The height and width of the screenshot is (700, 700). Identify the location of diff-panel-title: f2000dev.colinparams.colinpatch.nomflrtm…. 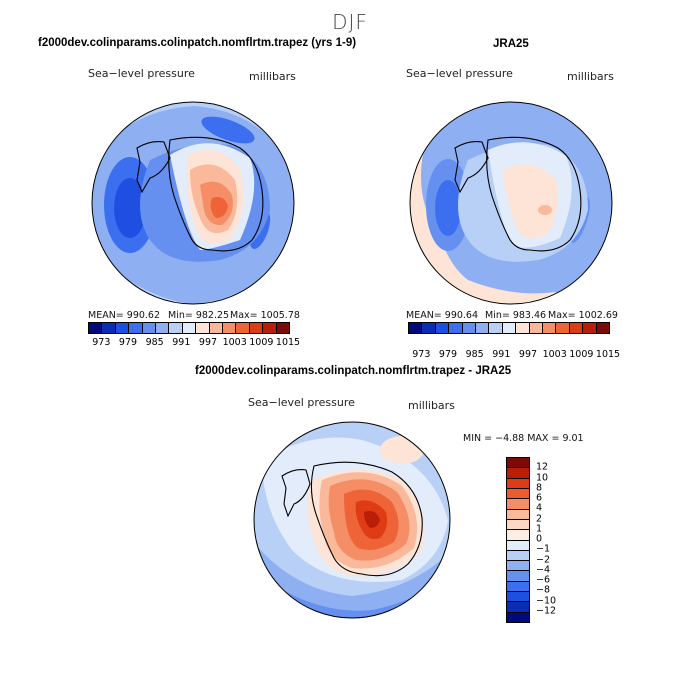
(353, 371).